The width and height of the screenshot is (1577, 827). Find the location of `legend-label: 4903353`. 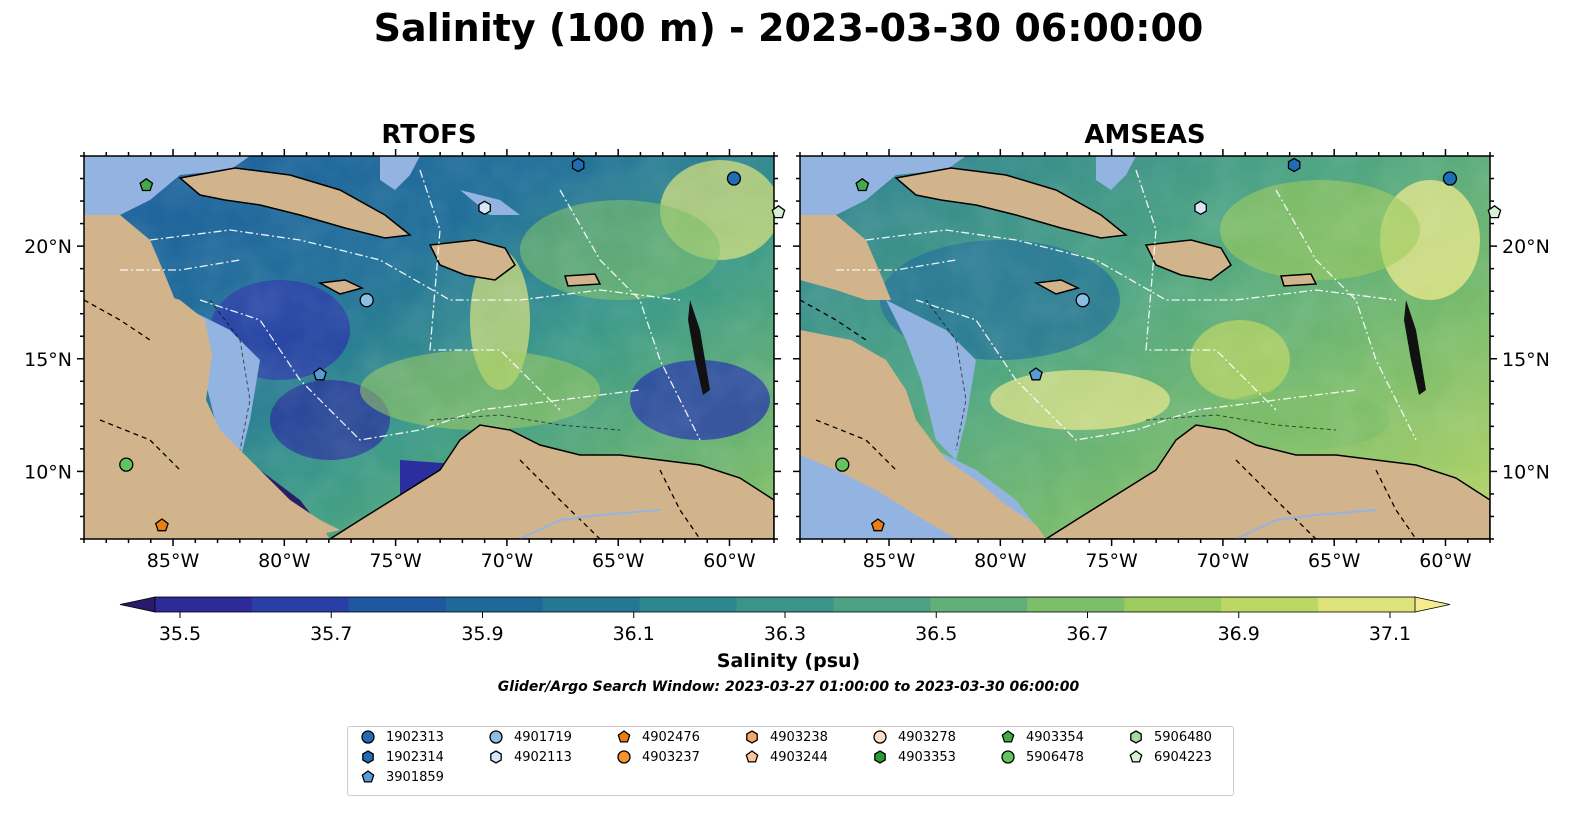

legend-label: 4903353 is located at coordinates (927, 757).